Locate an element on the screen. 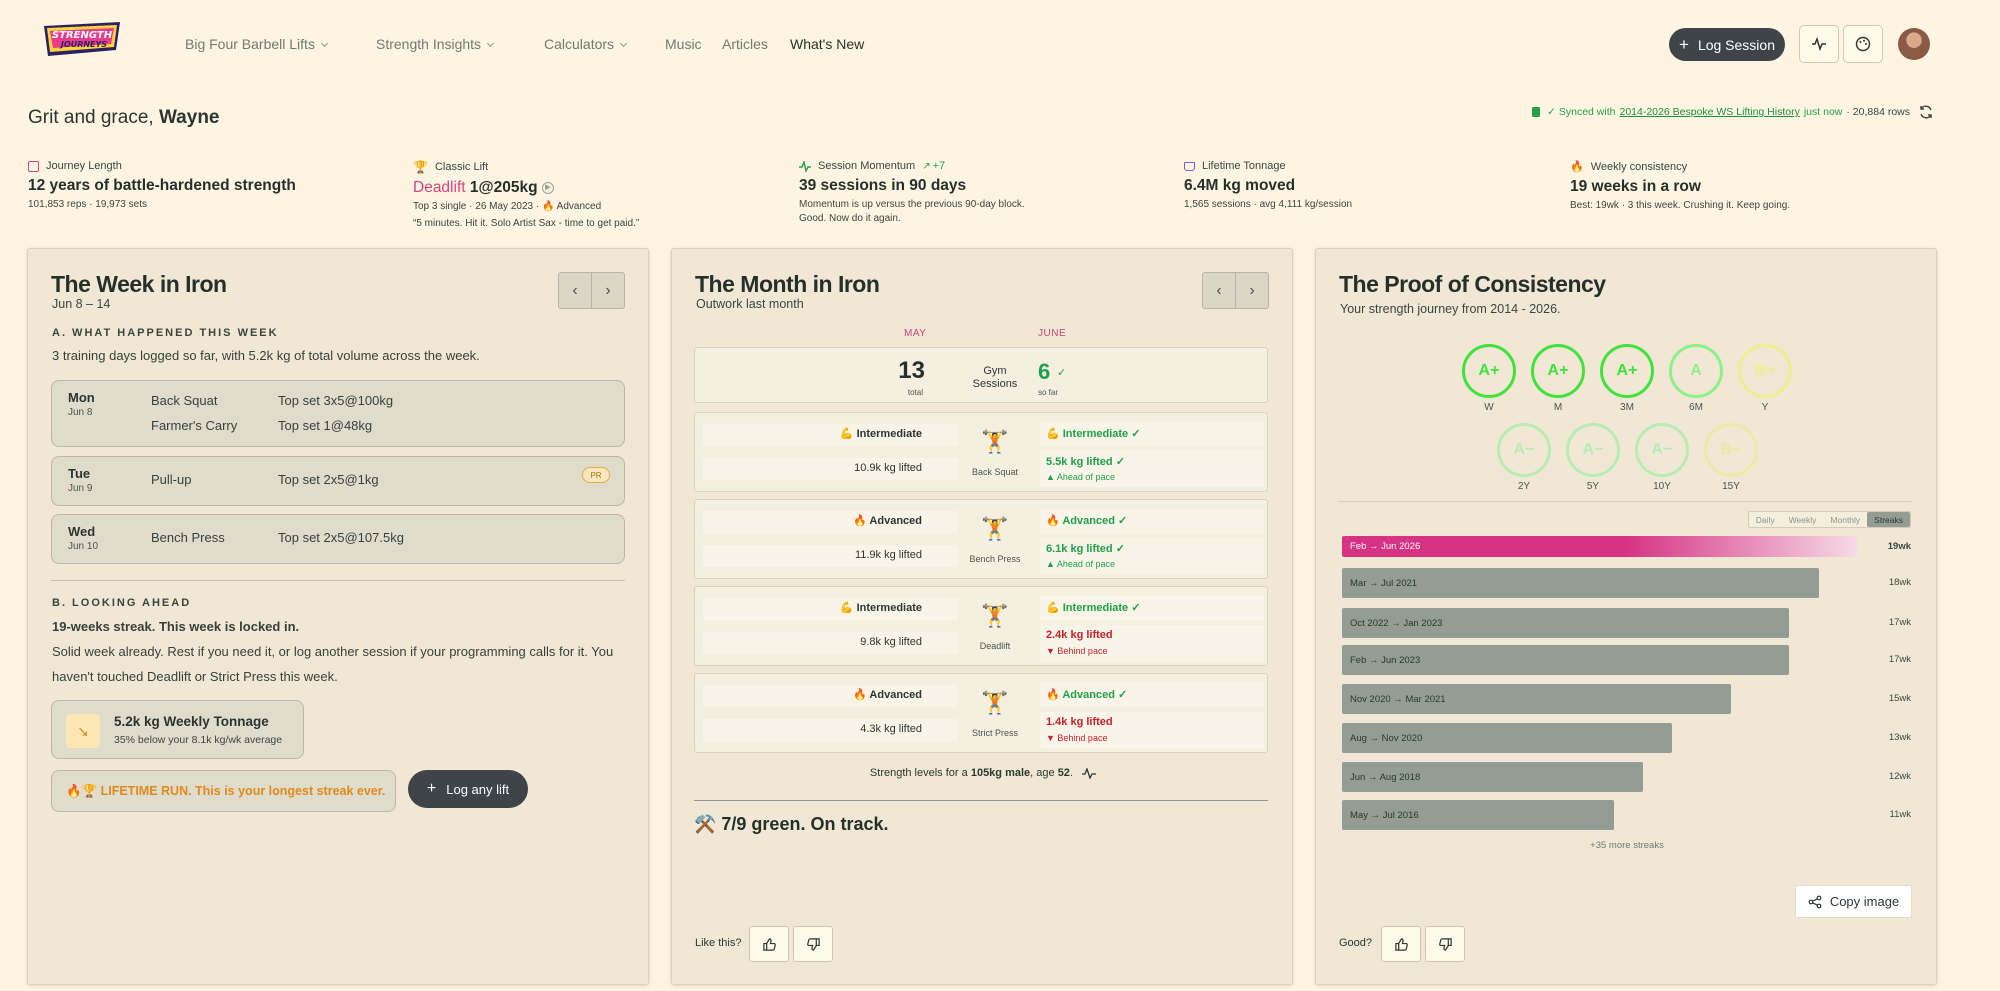 The width and height of the screenshot is (2000, 991). section-heading: B. LOOKING AHEAD is located at coordinates (122, 603).